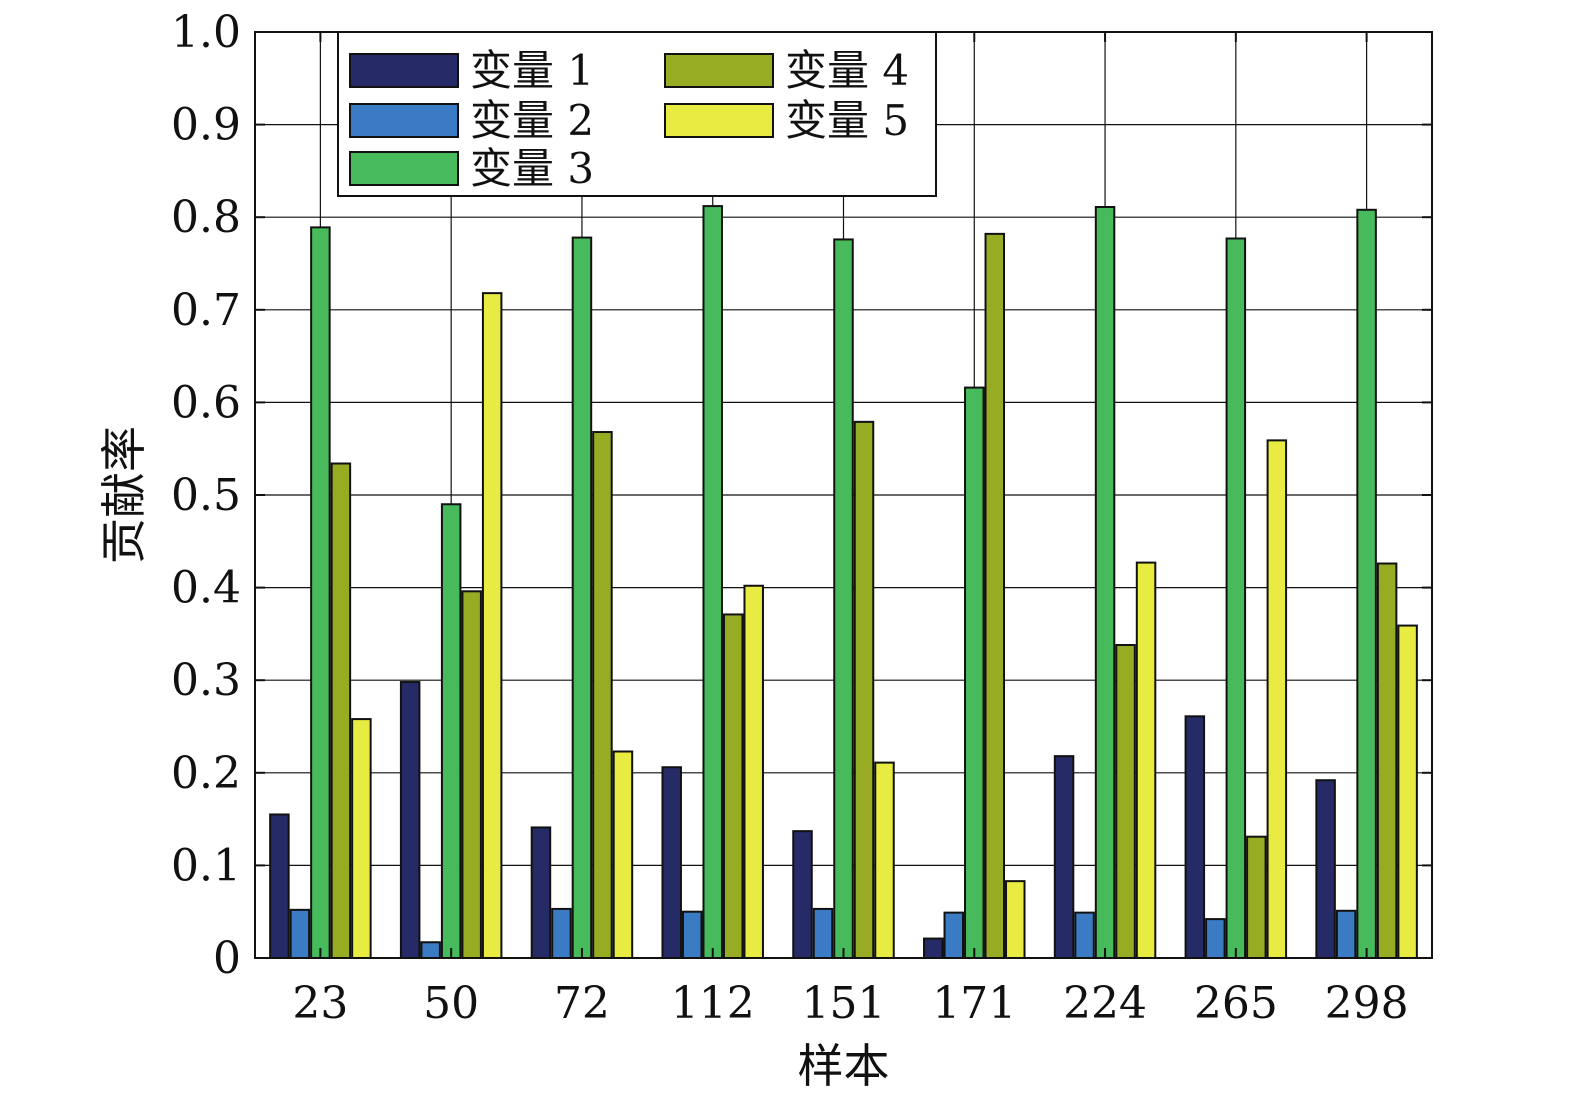 The image size is (1575, 1098). Describe the element at coordinates (451, 1003) in the screenshot. I see `x-tick-label: 50` at that location.